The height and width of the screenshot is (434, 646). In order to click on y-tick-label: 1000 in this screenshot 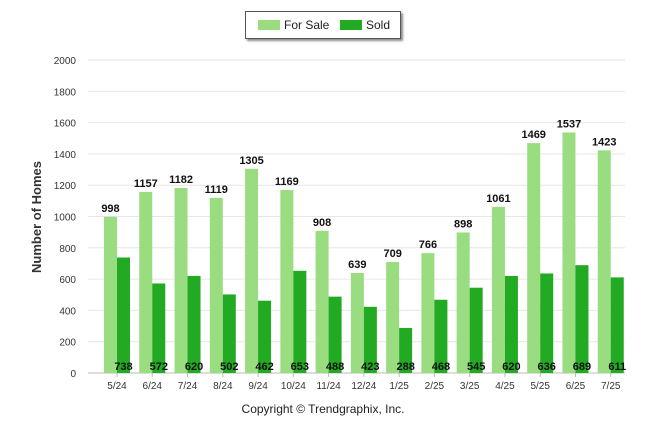, I will do `click(65, 218)`.